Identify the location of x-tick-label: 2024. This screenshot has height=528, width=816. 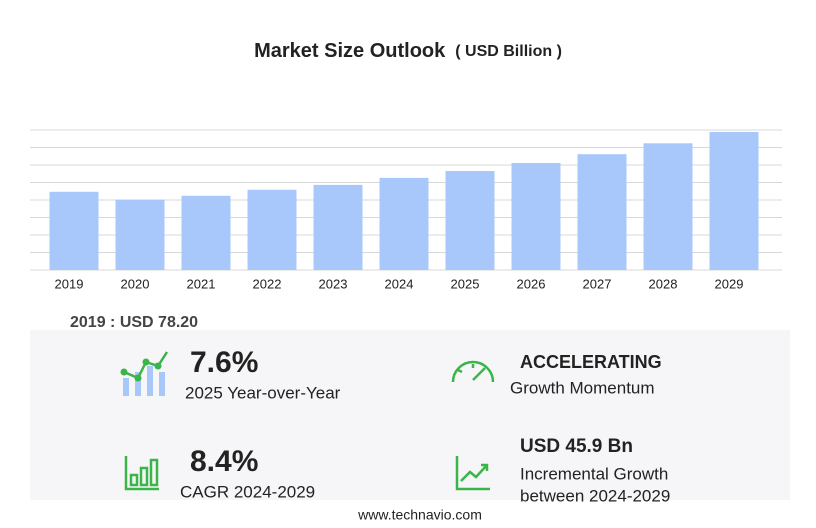
(399, 283).